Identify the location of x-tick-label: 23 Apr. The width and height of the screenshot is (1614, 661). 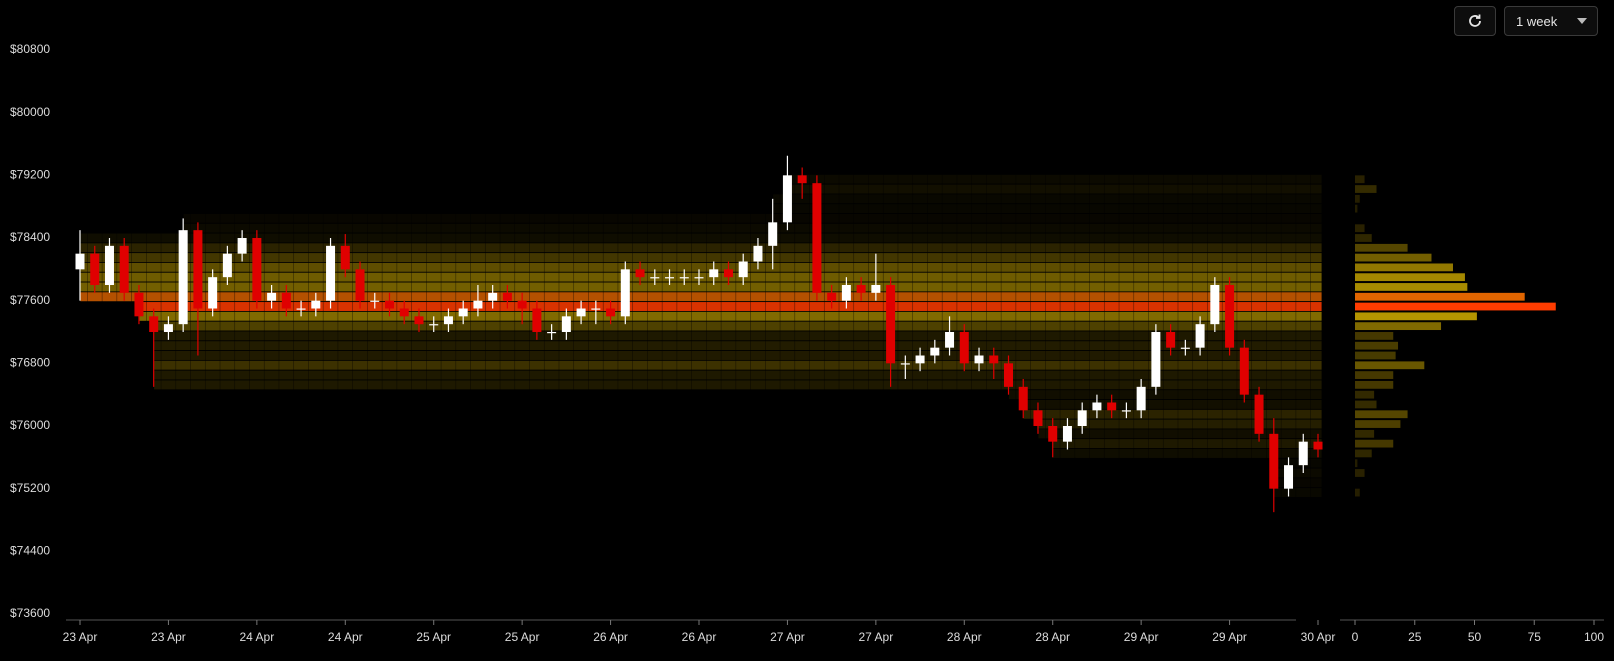
(80, 637).